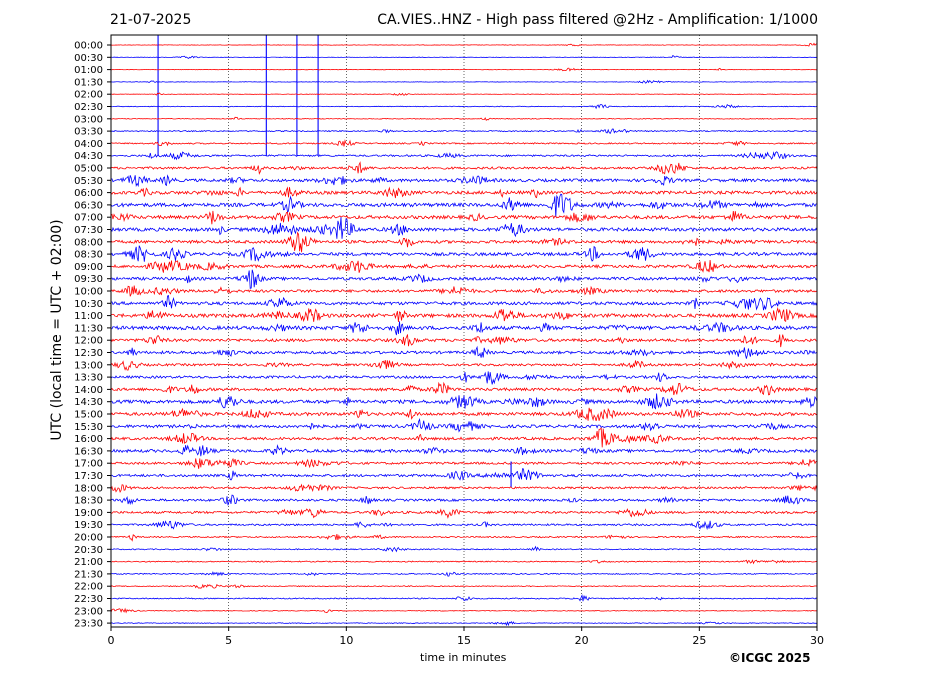  Describe the element at coordinates (57, 330) in the screenshot. I see `y-axis-label: UTC (local time = UTC + 02:00)` at that location.